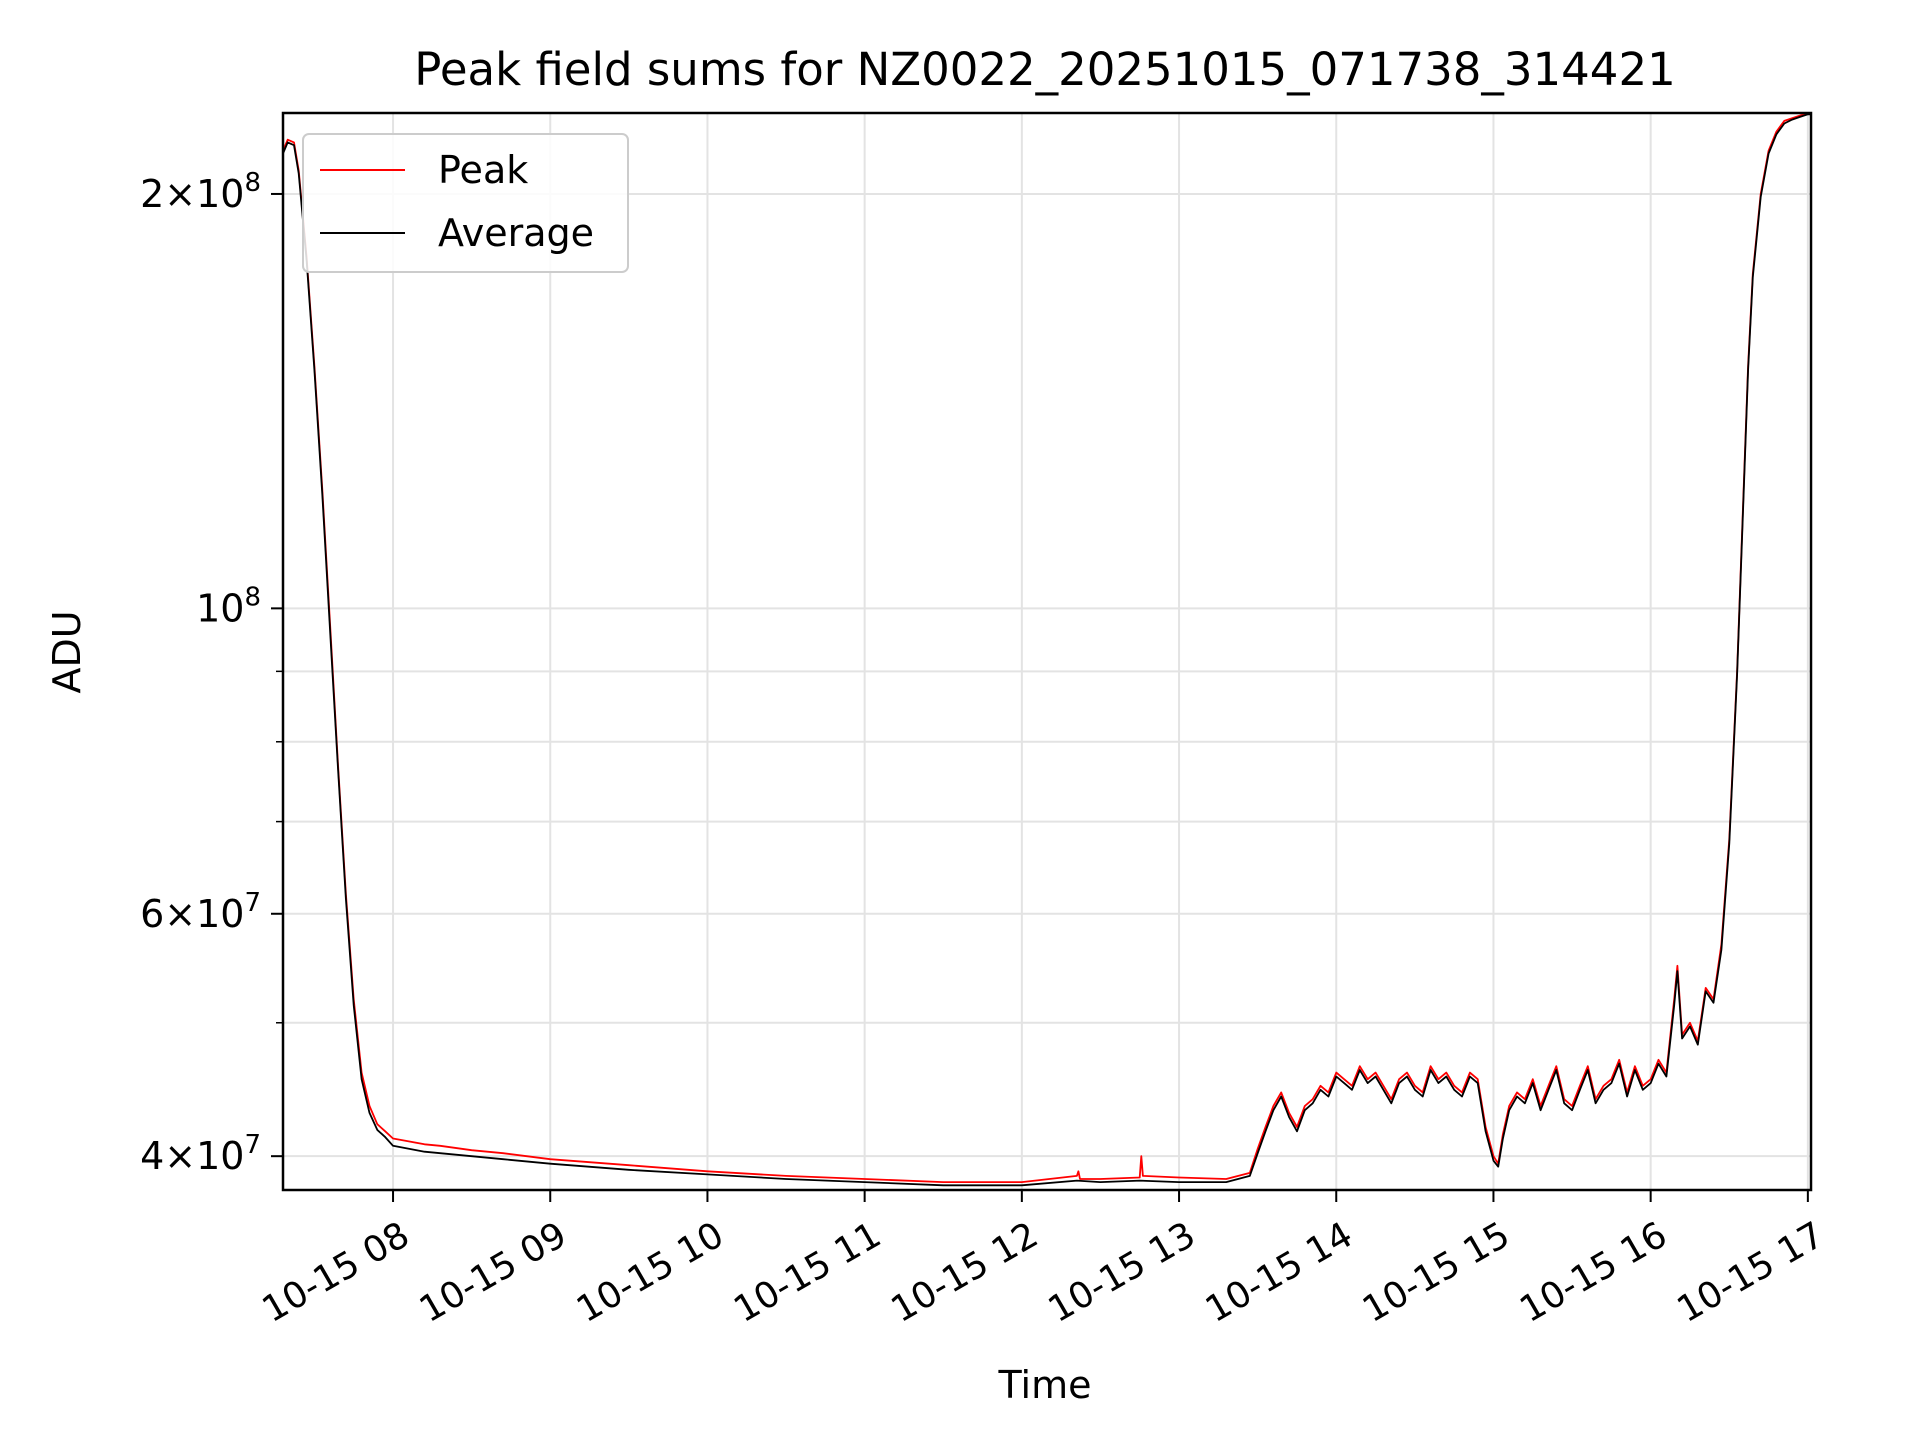 The width and height of the screenshot is (1920, 1440). Describe the element at coordinates (200, 1154) in the screenshot. I see `y-tick-label: 4×107` at that location.